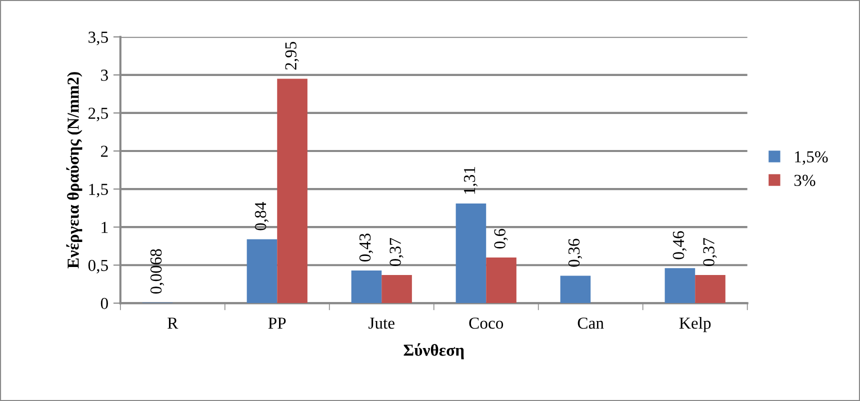  I want to click on data-label: 0,43, so click(366, 248).